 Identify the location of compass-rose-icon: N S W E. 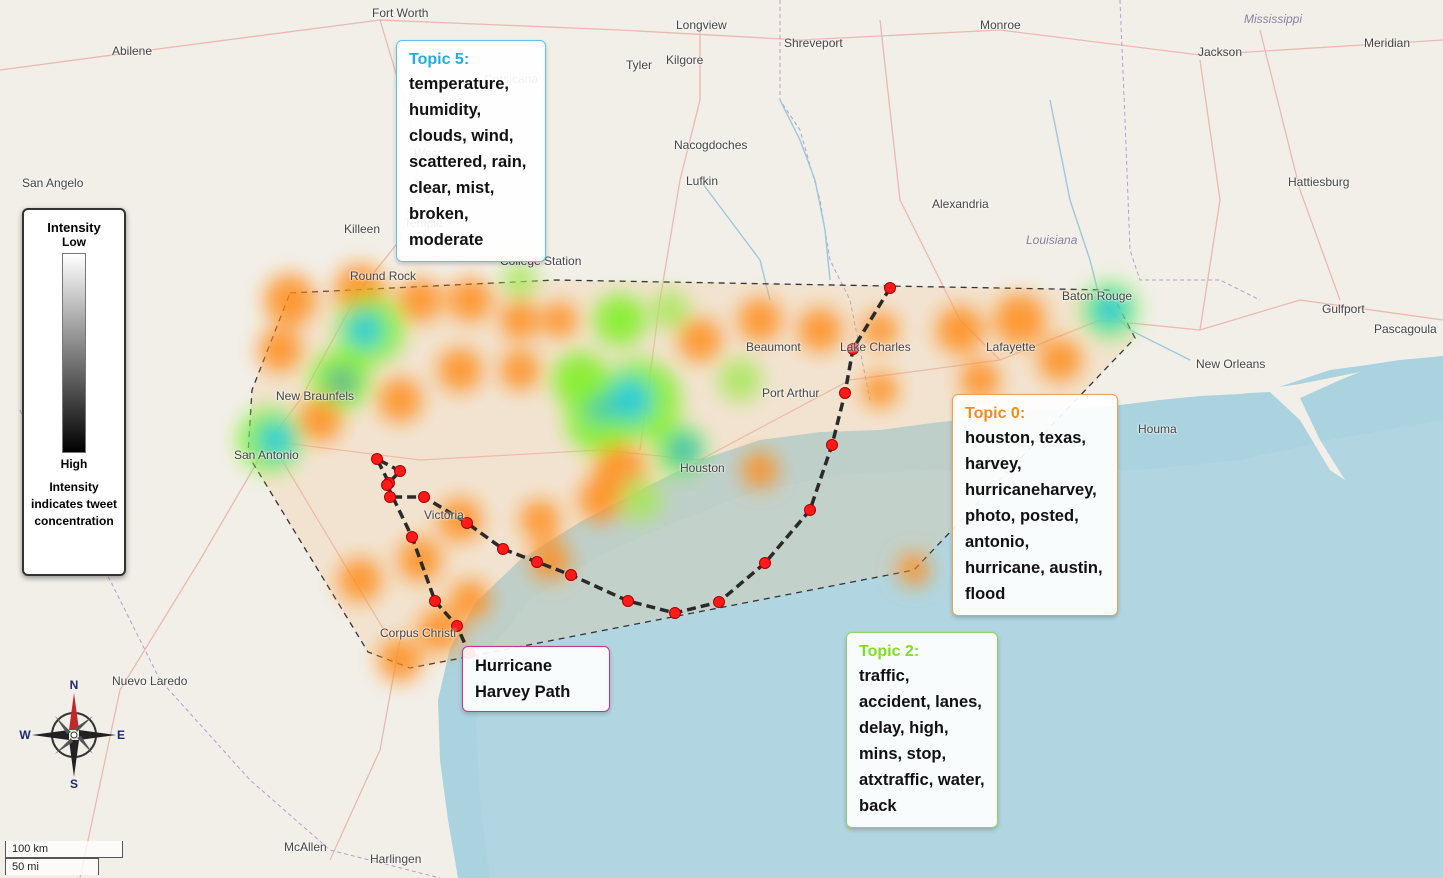
(72, 734).